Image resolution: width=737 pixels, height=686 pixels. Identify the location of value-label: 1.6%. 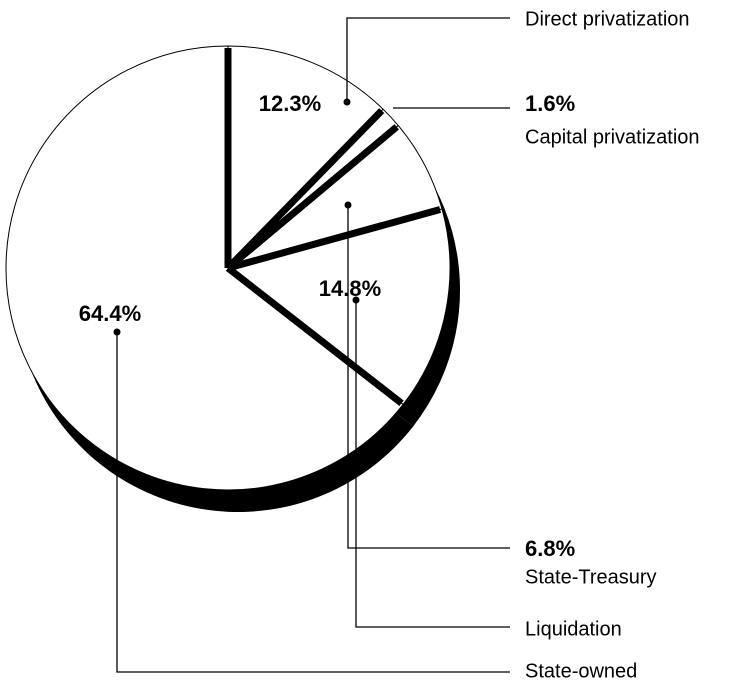
(550, 103).